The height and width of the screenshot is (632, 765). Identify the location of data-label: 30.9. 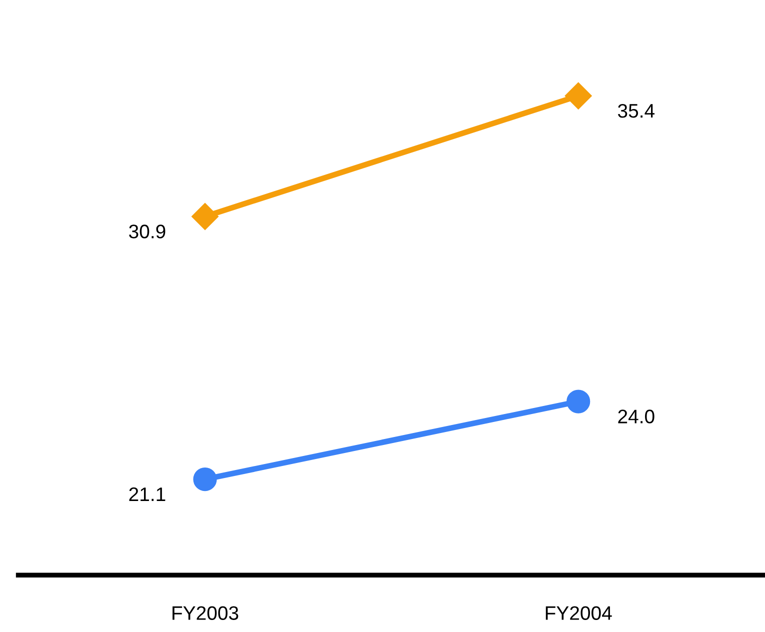
(147, 231).